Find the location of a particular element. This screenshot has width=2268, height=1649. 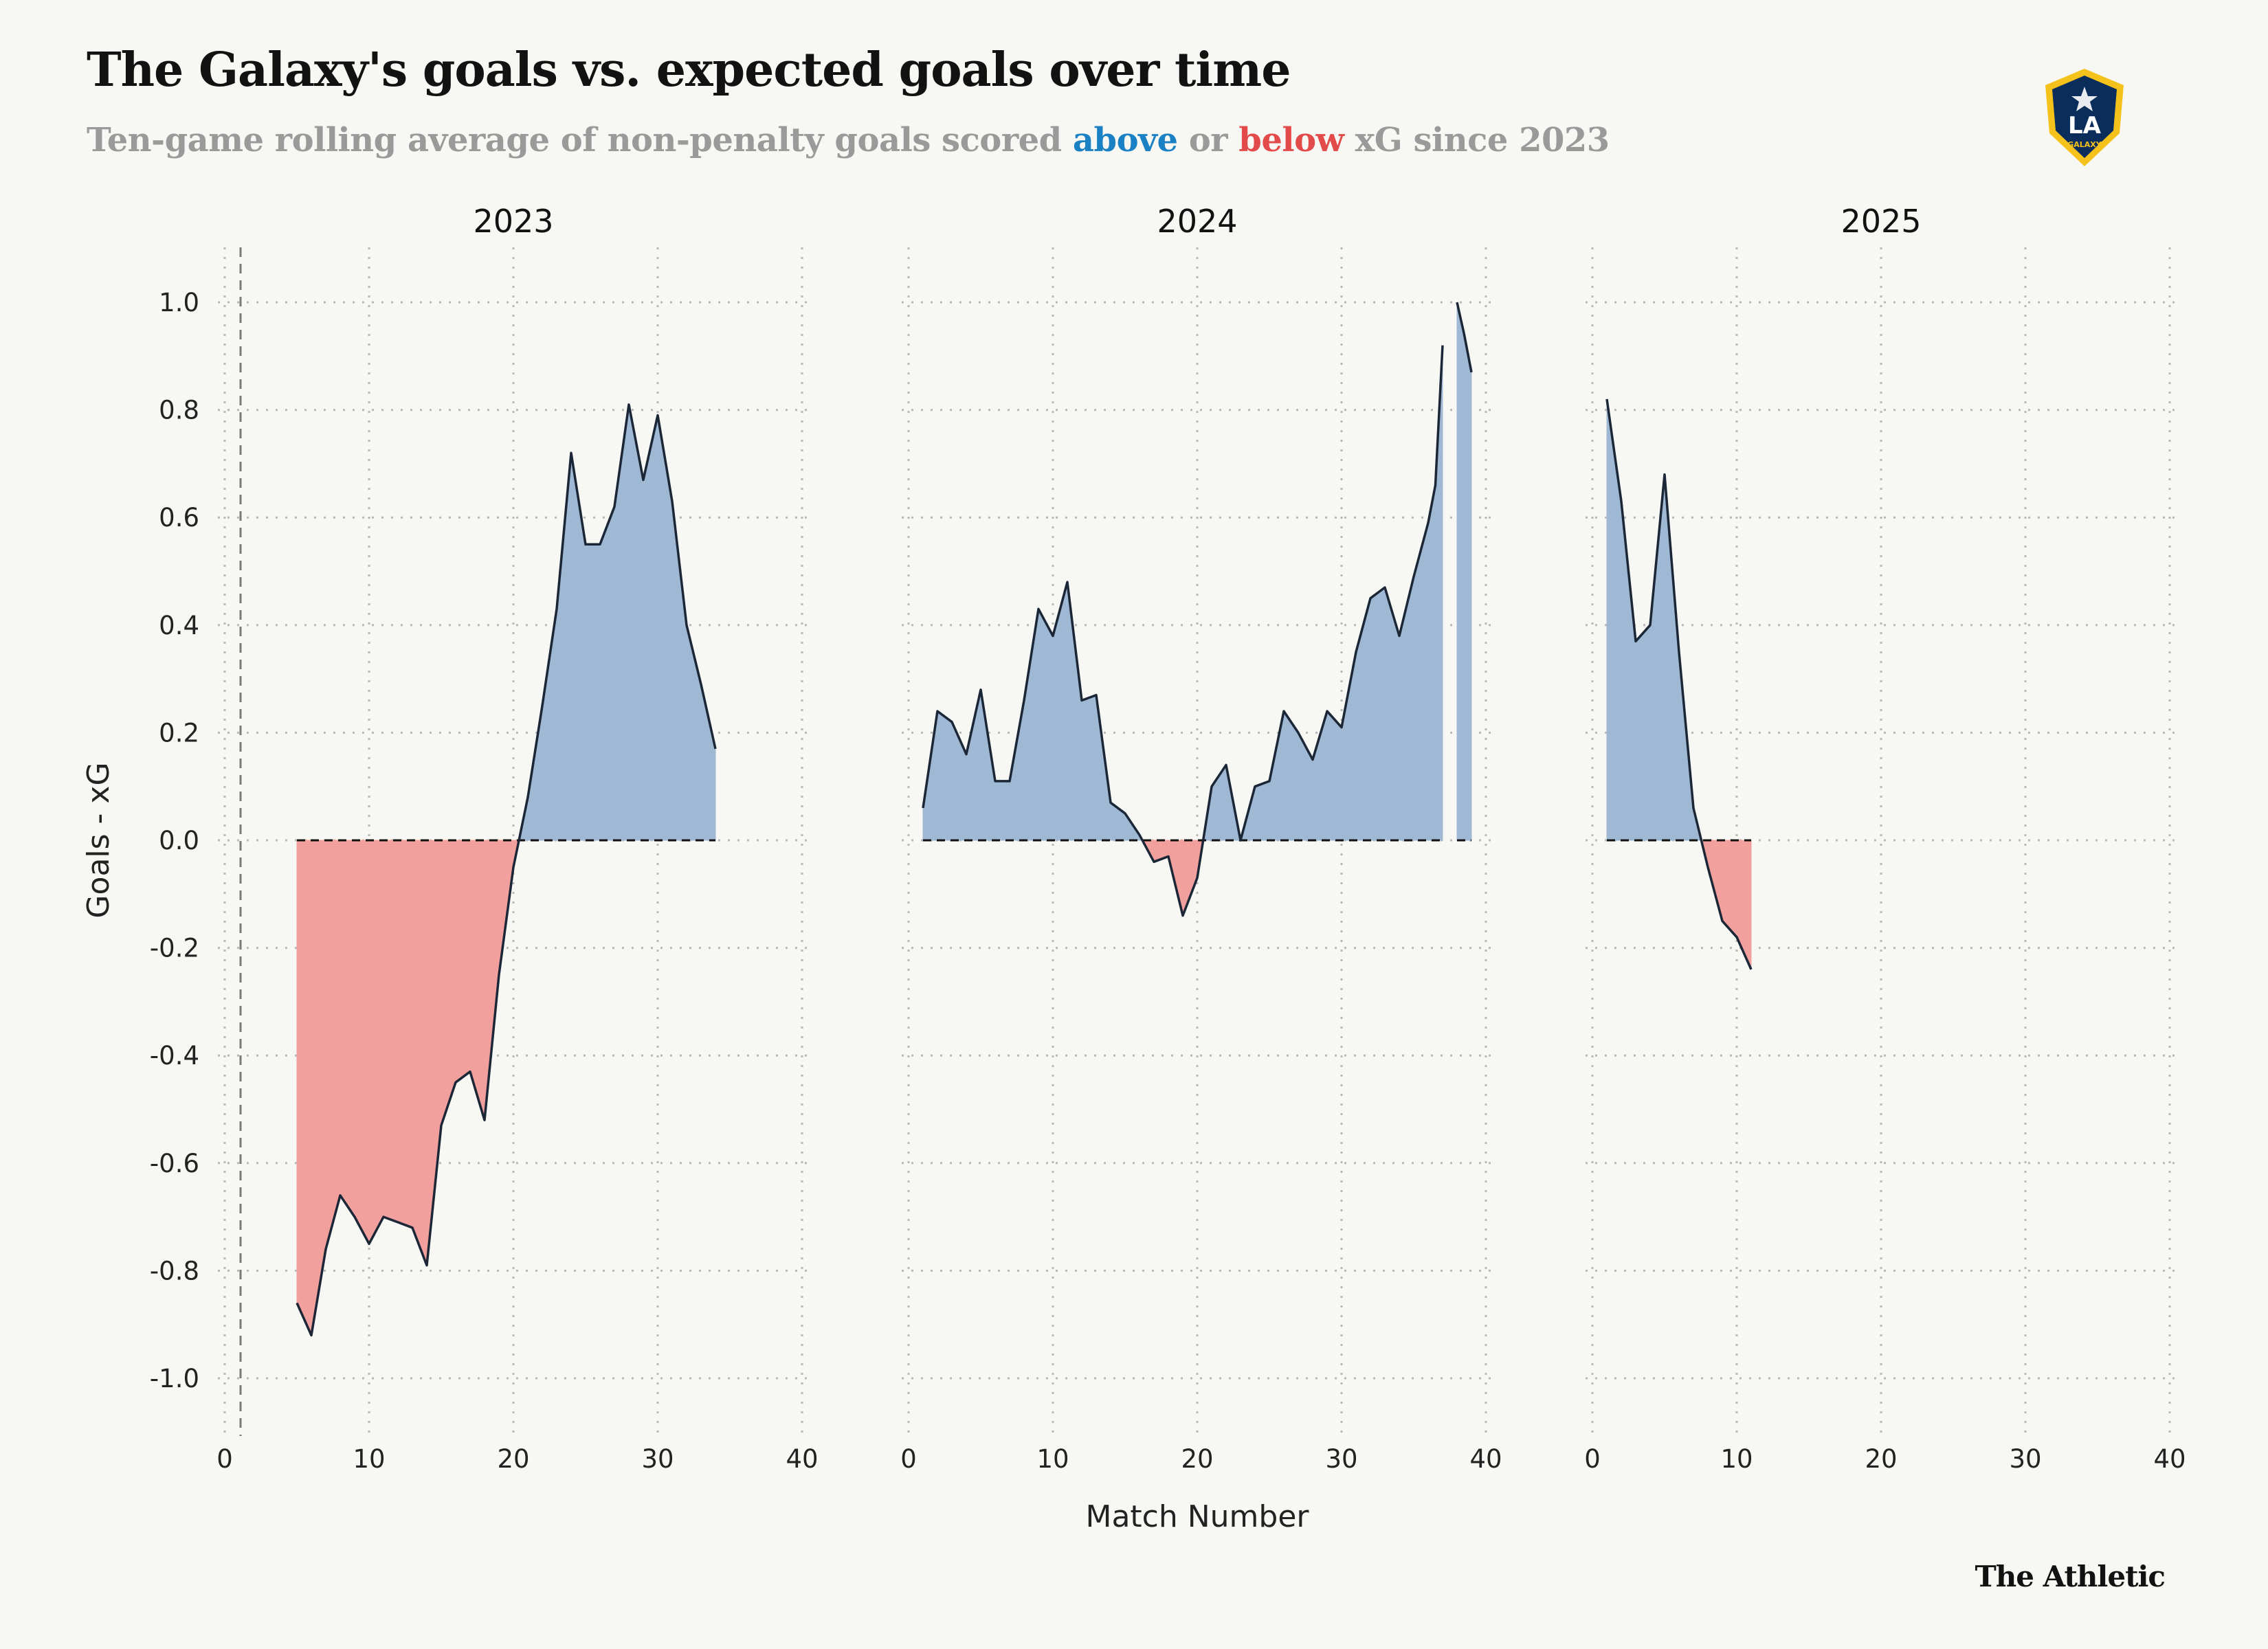

x-axis-label: Match Number is located at coordinates (1198, 1517).